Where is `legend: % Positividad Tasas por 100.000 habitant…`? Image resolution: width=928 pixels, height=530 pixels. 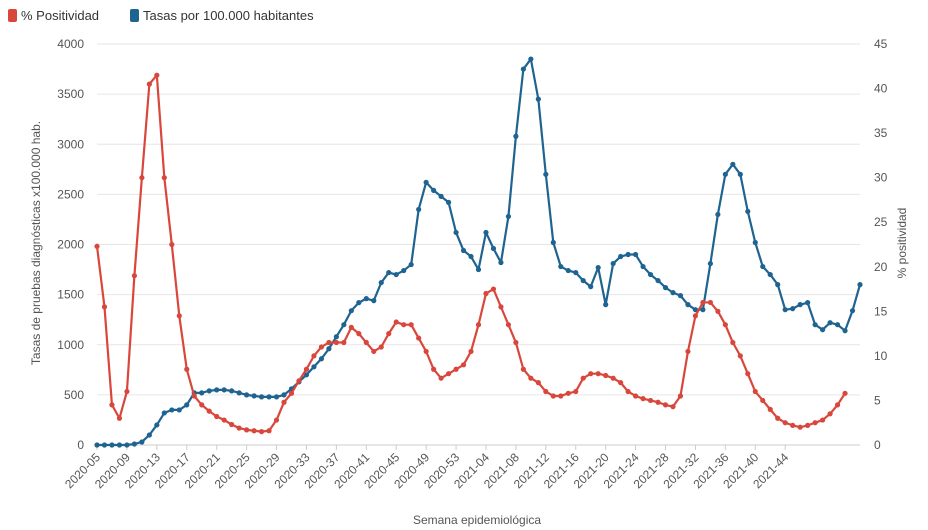 legend: % Positividad Tasas por 100.000 habitant… is located at coordinates (161, 15).